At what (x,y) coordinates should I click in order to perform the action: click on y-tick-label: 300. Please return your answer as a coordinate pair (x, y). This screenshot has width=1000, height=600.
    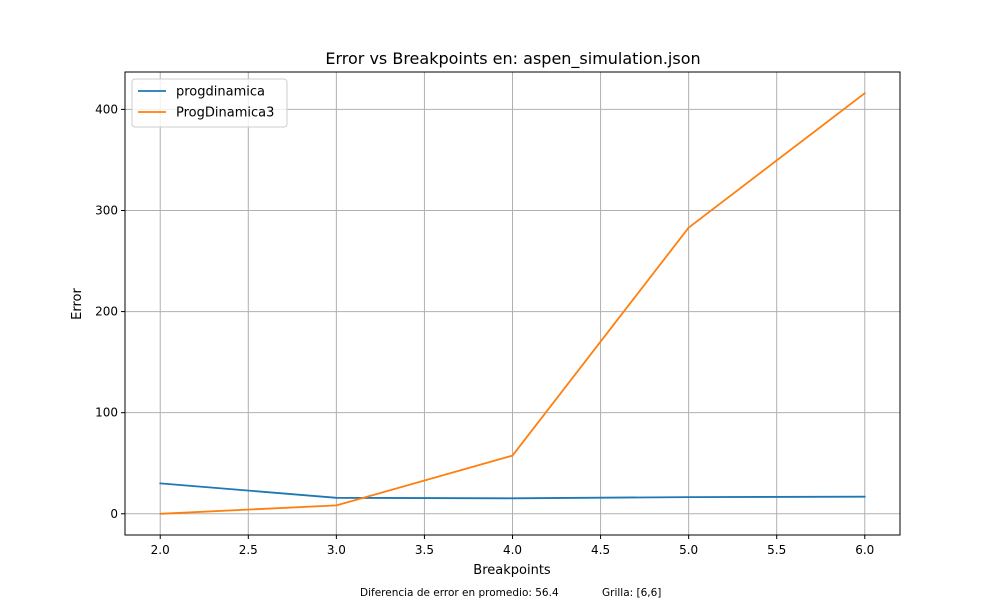
    Looking at the image, I should click on (106, 210).